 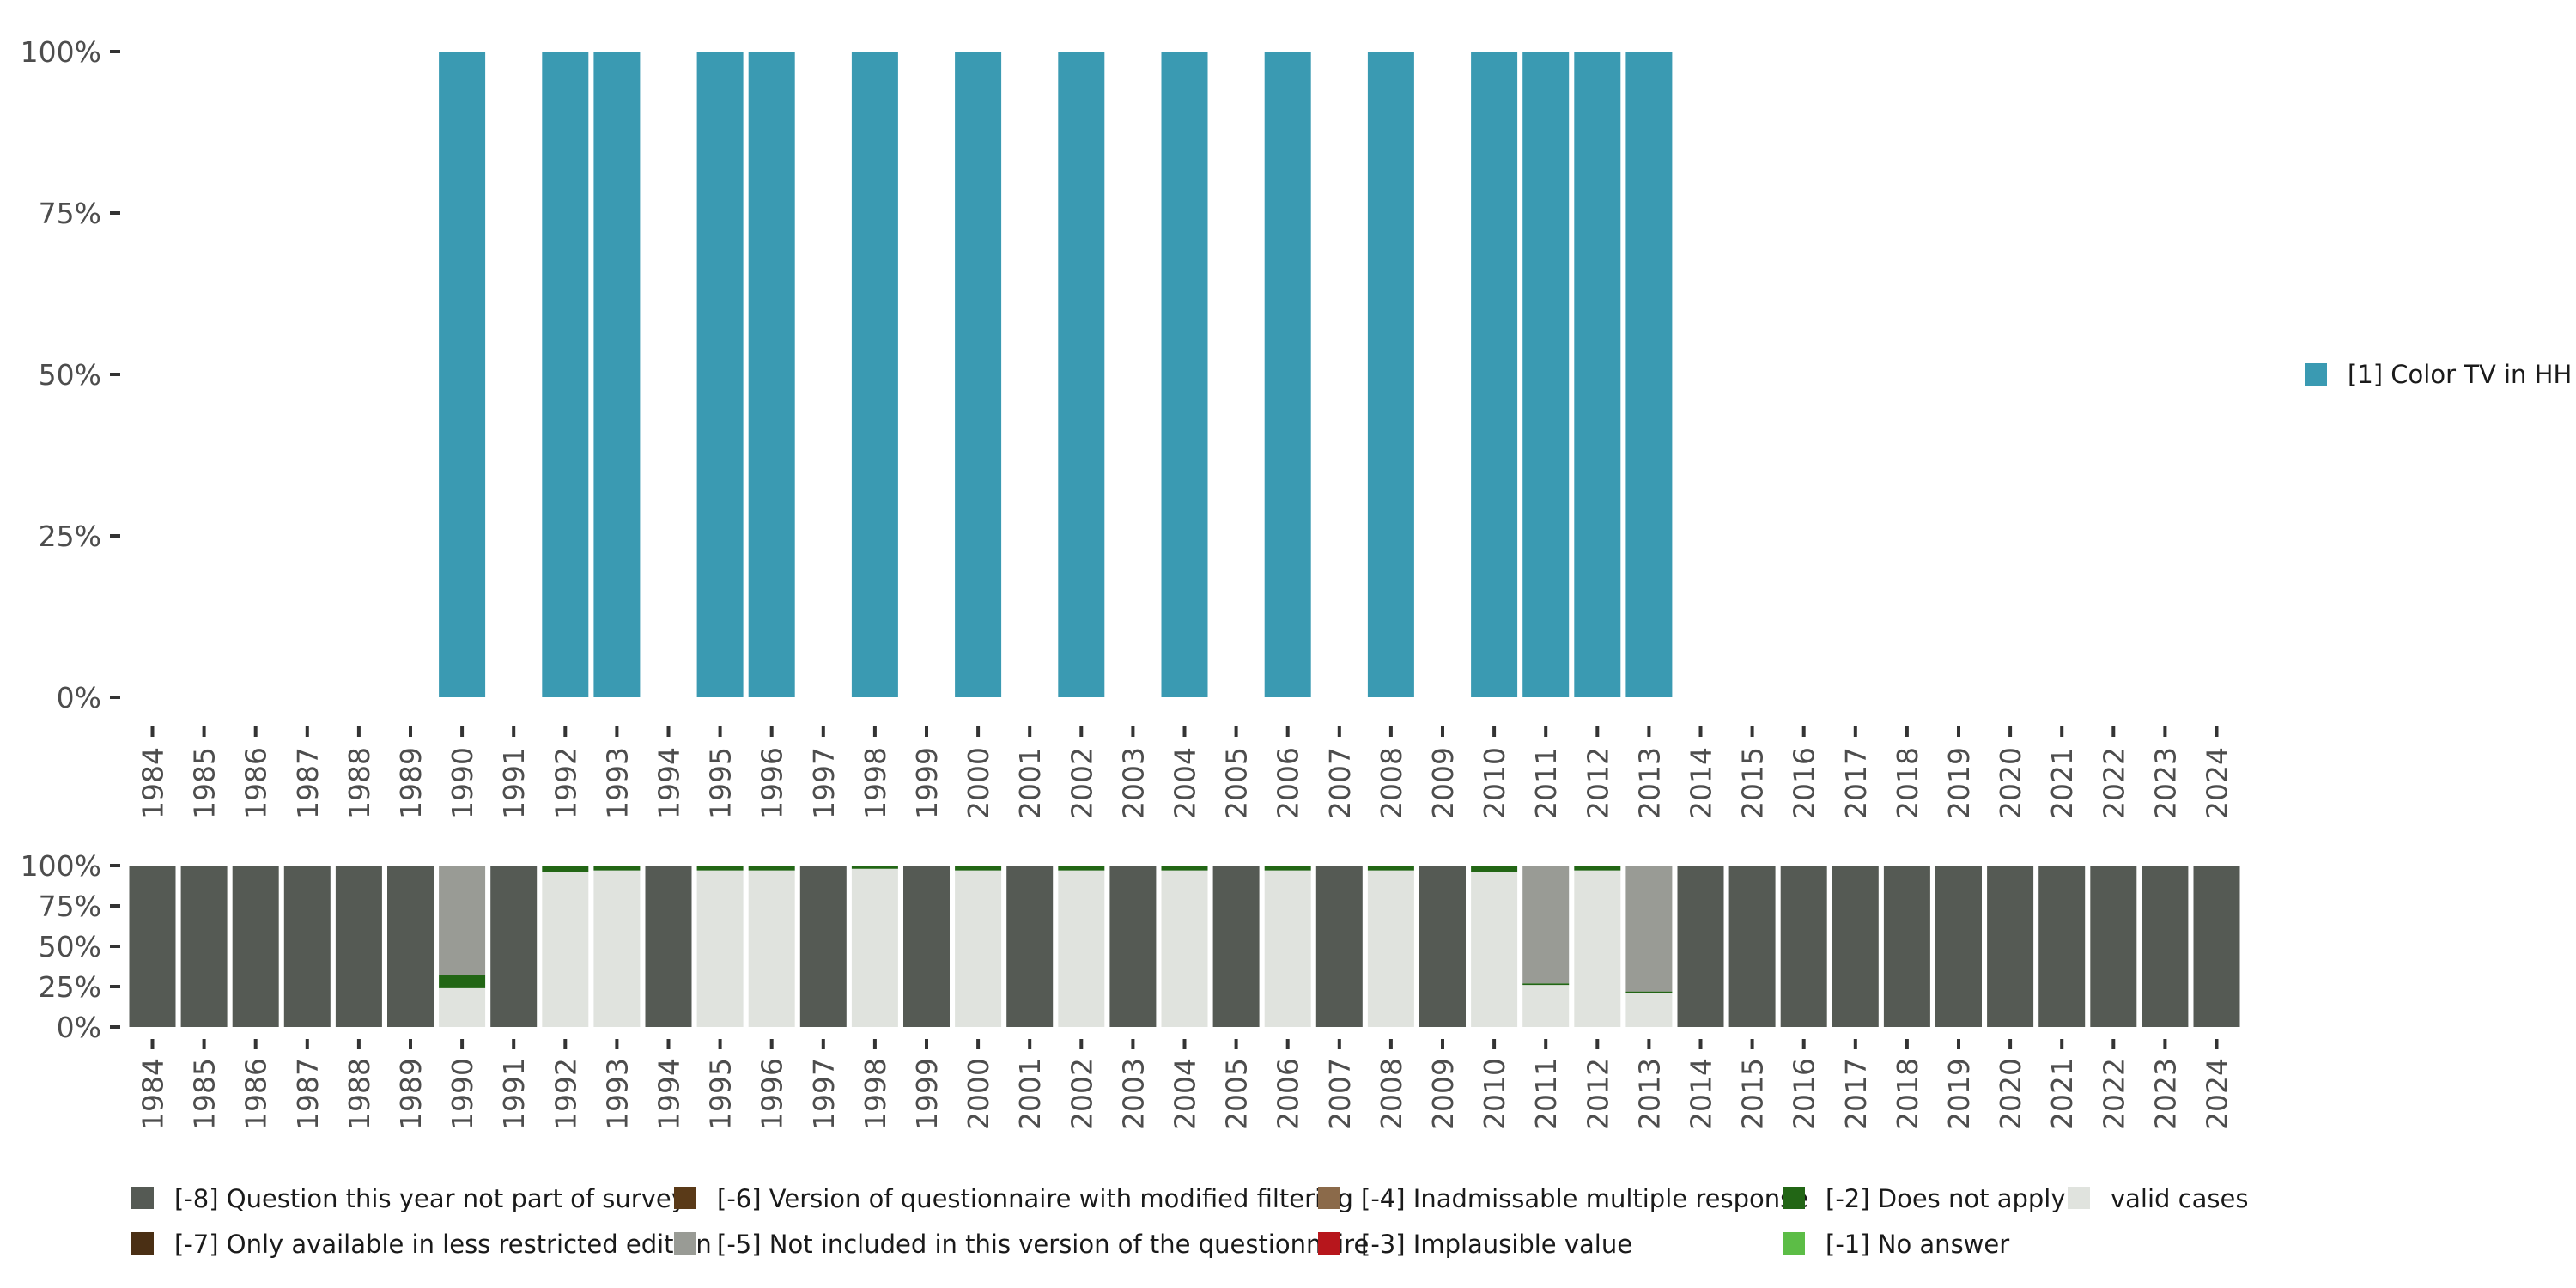 What do you see at coordinates (1546, 375) in the screenshot?
I see `top-bar-2011` at bounding box center [1546, 375].